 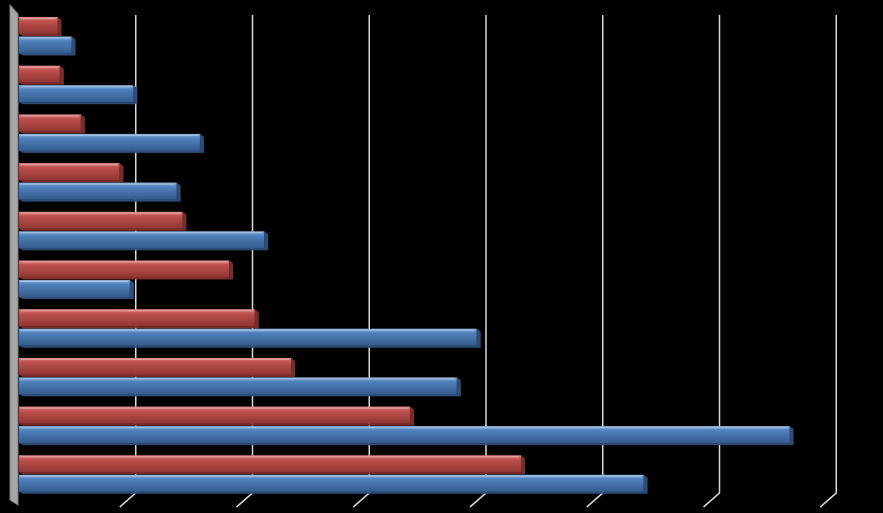 I want to click on axis-wall, so click(x=14, y=254).